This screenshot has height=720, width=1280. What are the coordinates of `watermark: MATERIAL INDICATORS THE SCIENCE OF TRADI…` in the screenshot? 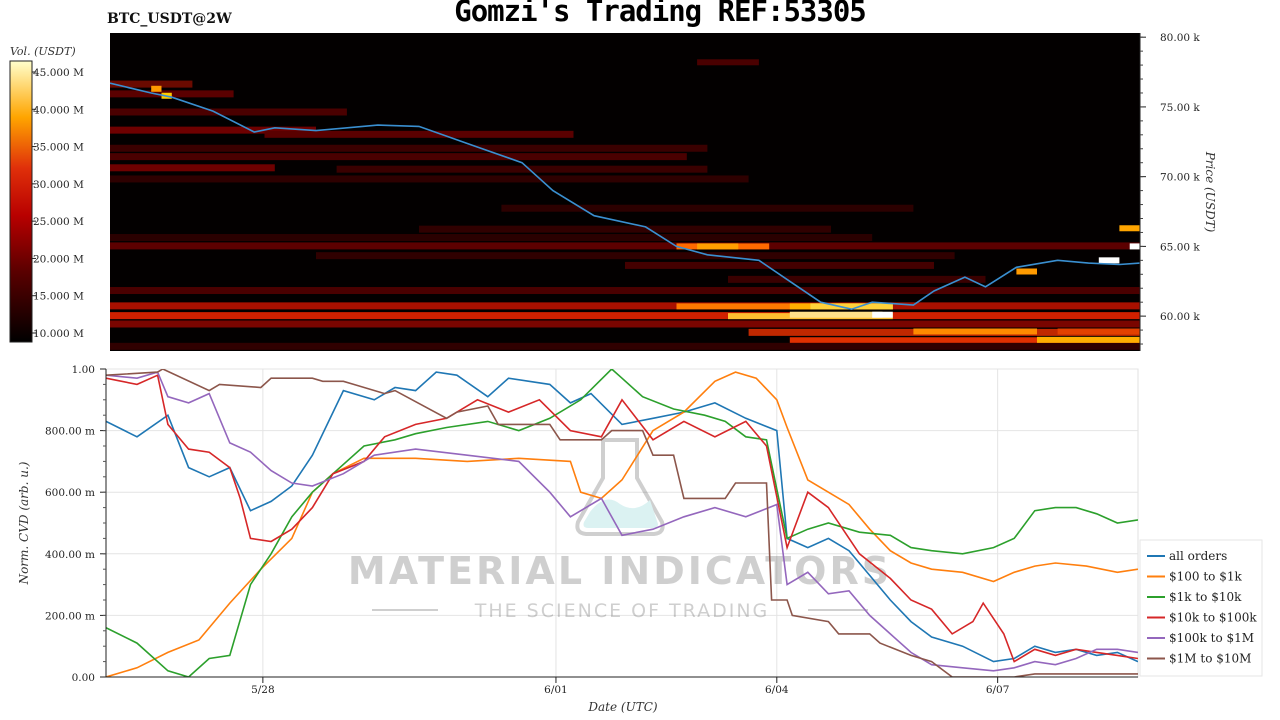 It's located at (620, 530).